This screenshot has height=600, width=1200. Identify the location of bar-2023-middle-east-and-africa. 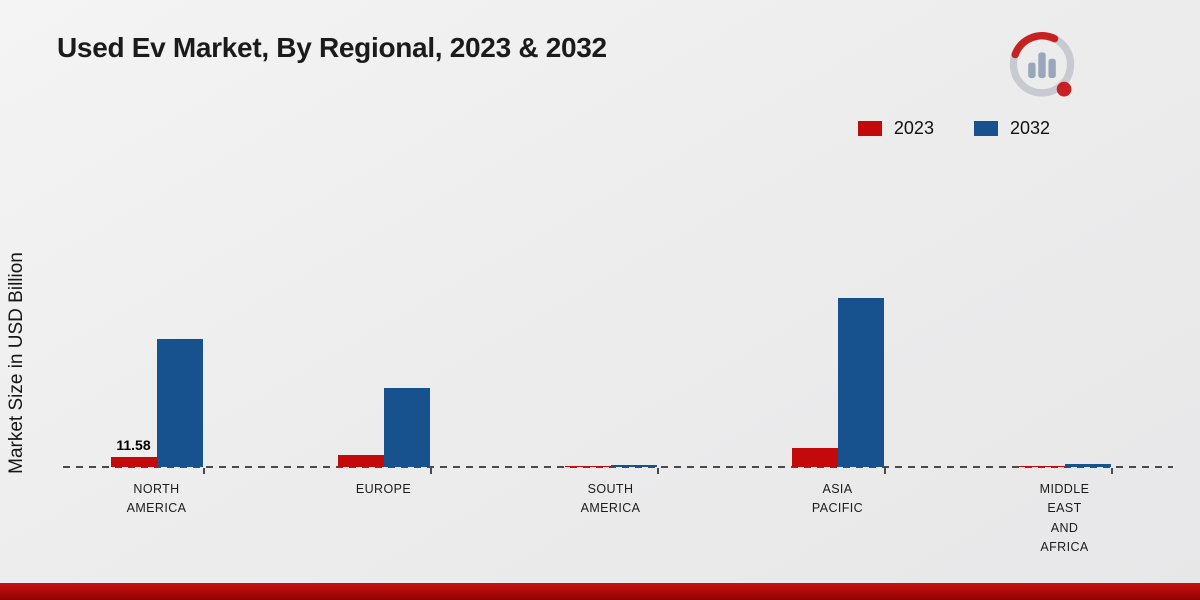
(1041, 466).